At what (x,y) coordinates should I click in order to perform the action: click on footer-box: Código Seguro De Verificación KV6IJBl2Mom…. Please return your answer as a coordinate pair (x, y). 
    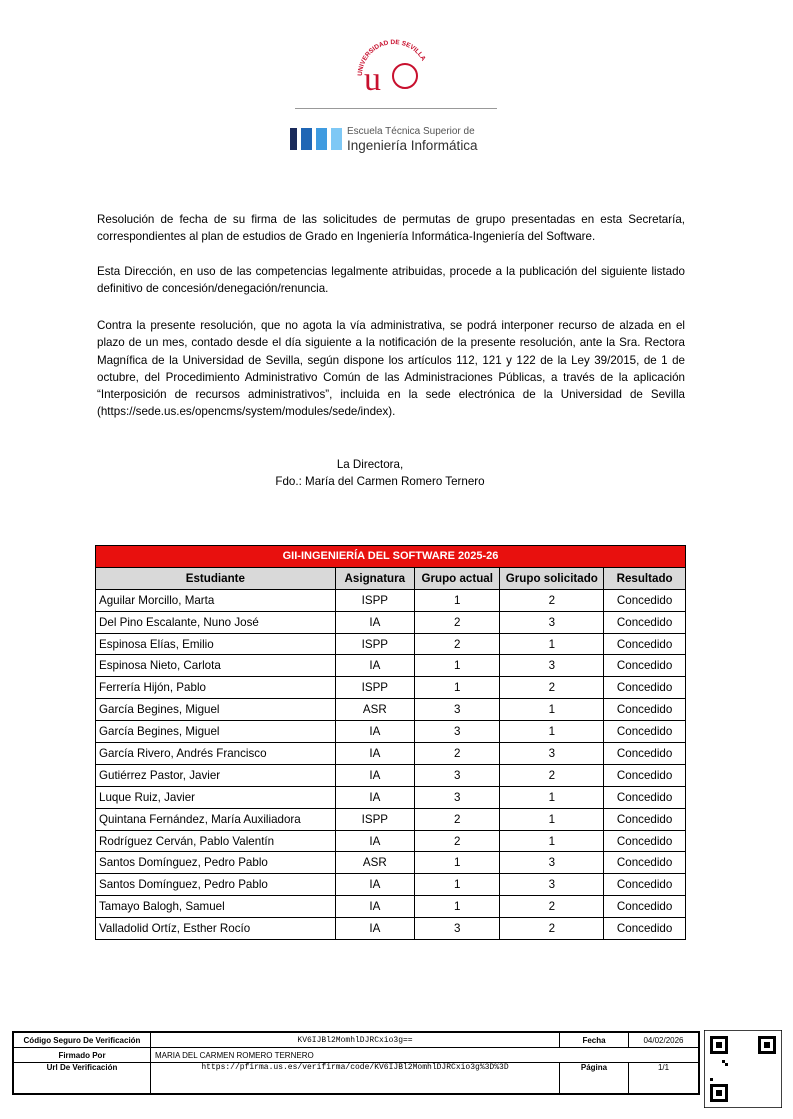
    Looking at the image, I should click on (356, 1063).